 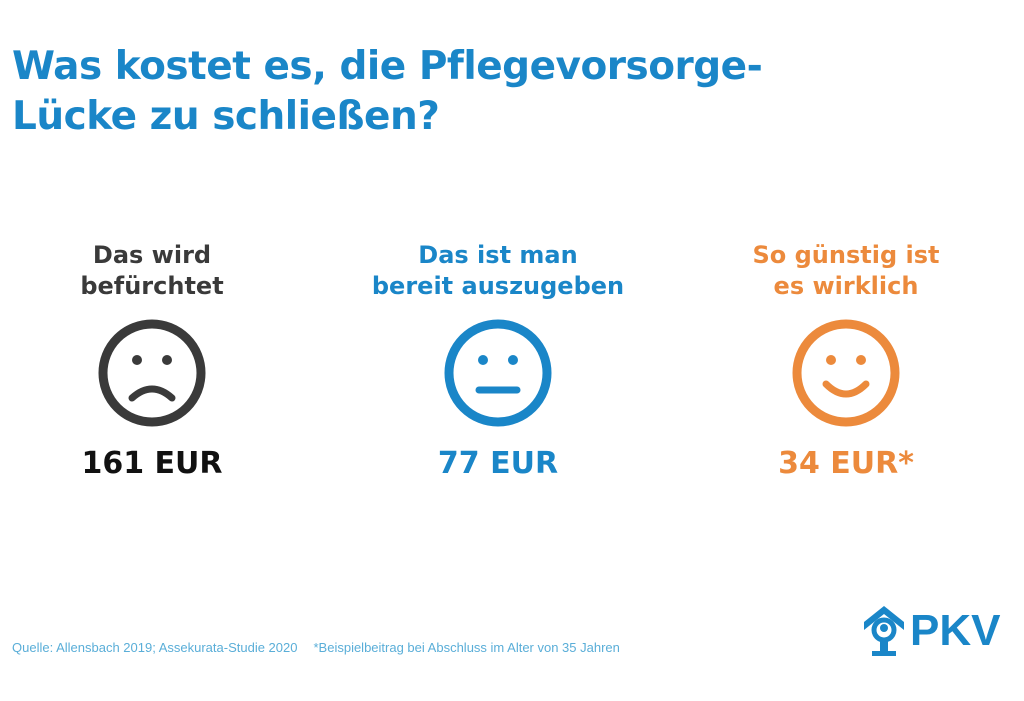 I want to click on column-heading: So günstig ist es wirklich, so click(x=846, y=270).